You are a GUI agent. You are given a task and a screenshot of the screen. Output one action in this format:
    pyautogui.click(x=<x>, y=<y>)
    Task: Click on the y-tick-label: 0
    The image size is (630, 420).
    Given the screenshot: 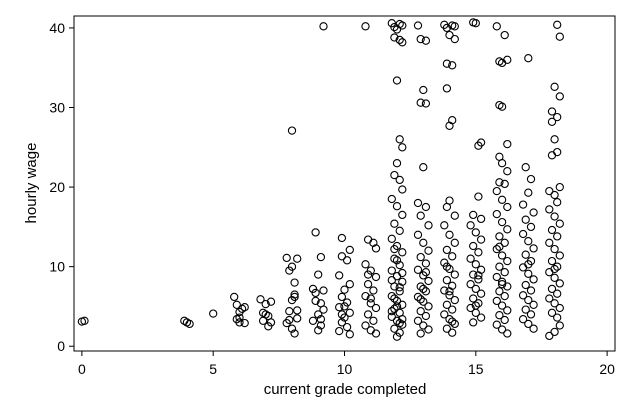 What is the action you would take?
    pyautogui.click(x=61, y=346)
    